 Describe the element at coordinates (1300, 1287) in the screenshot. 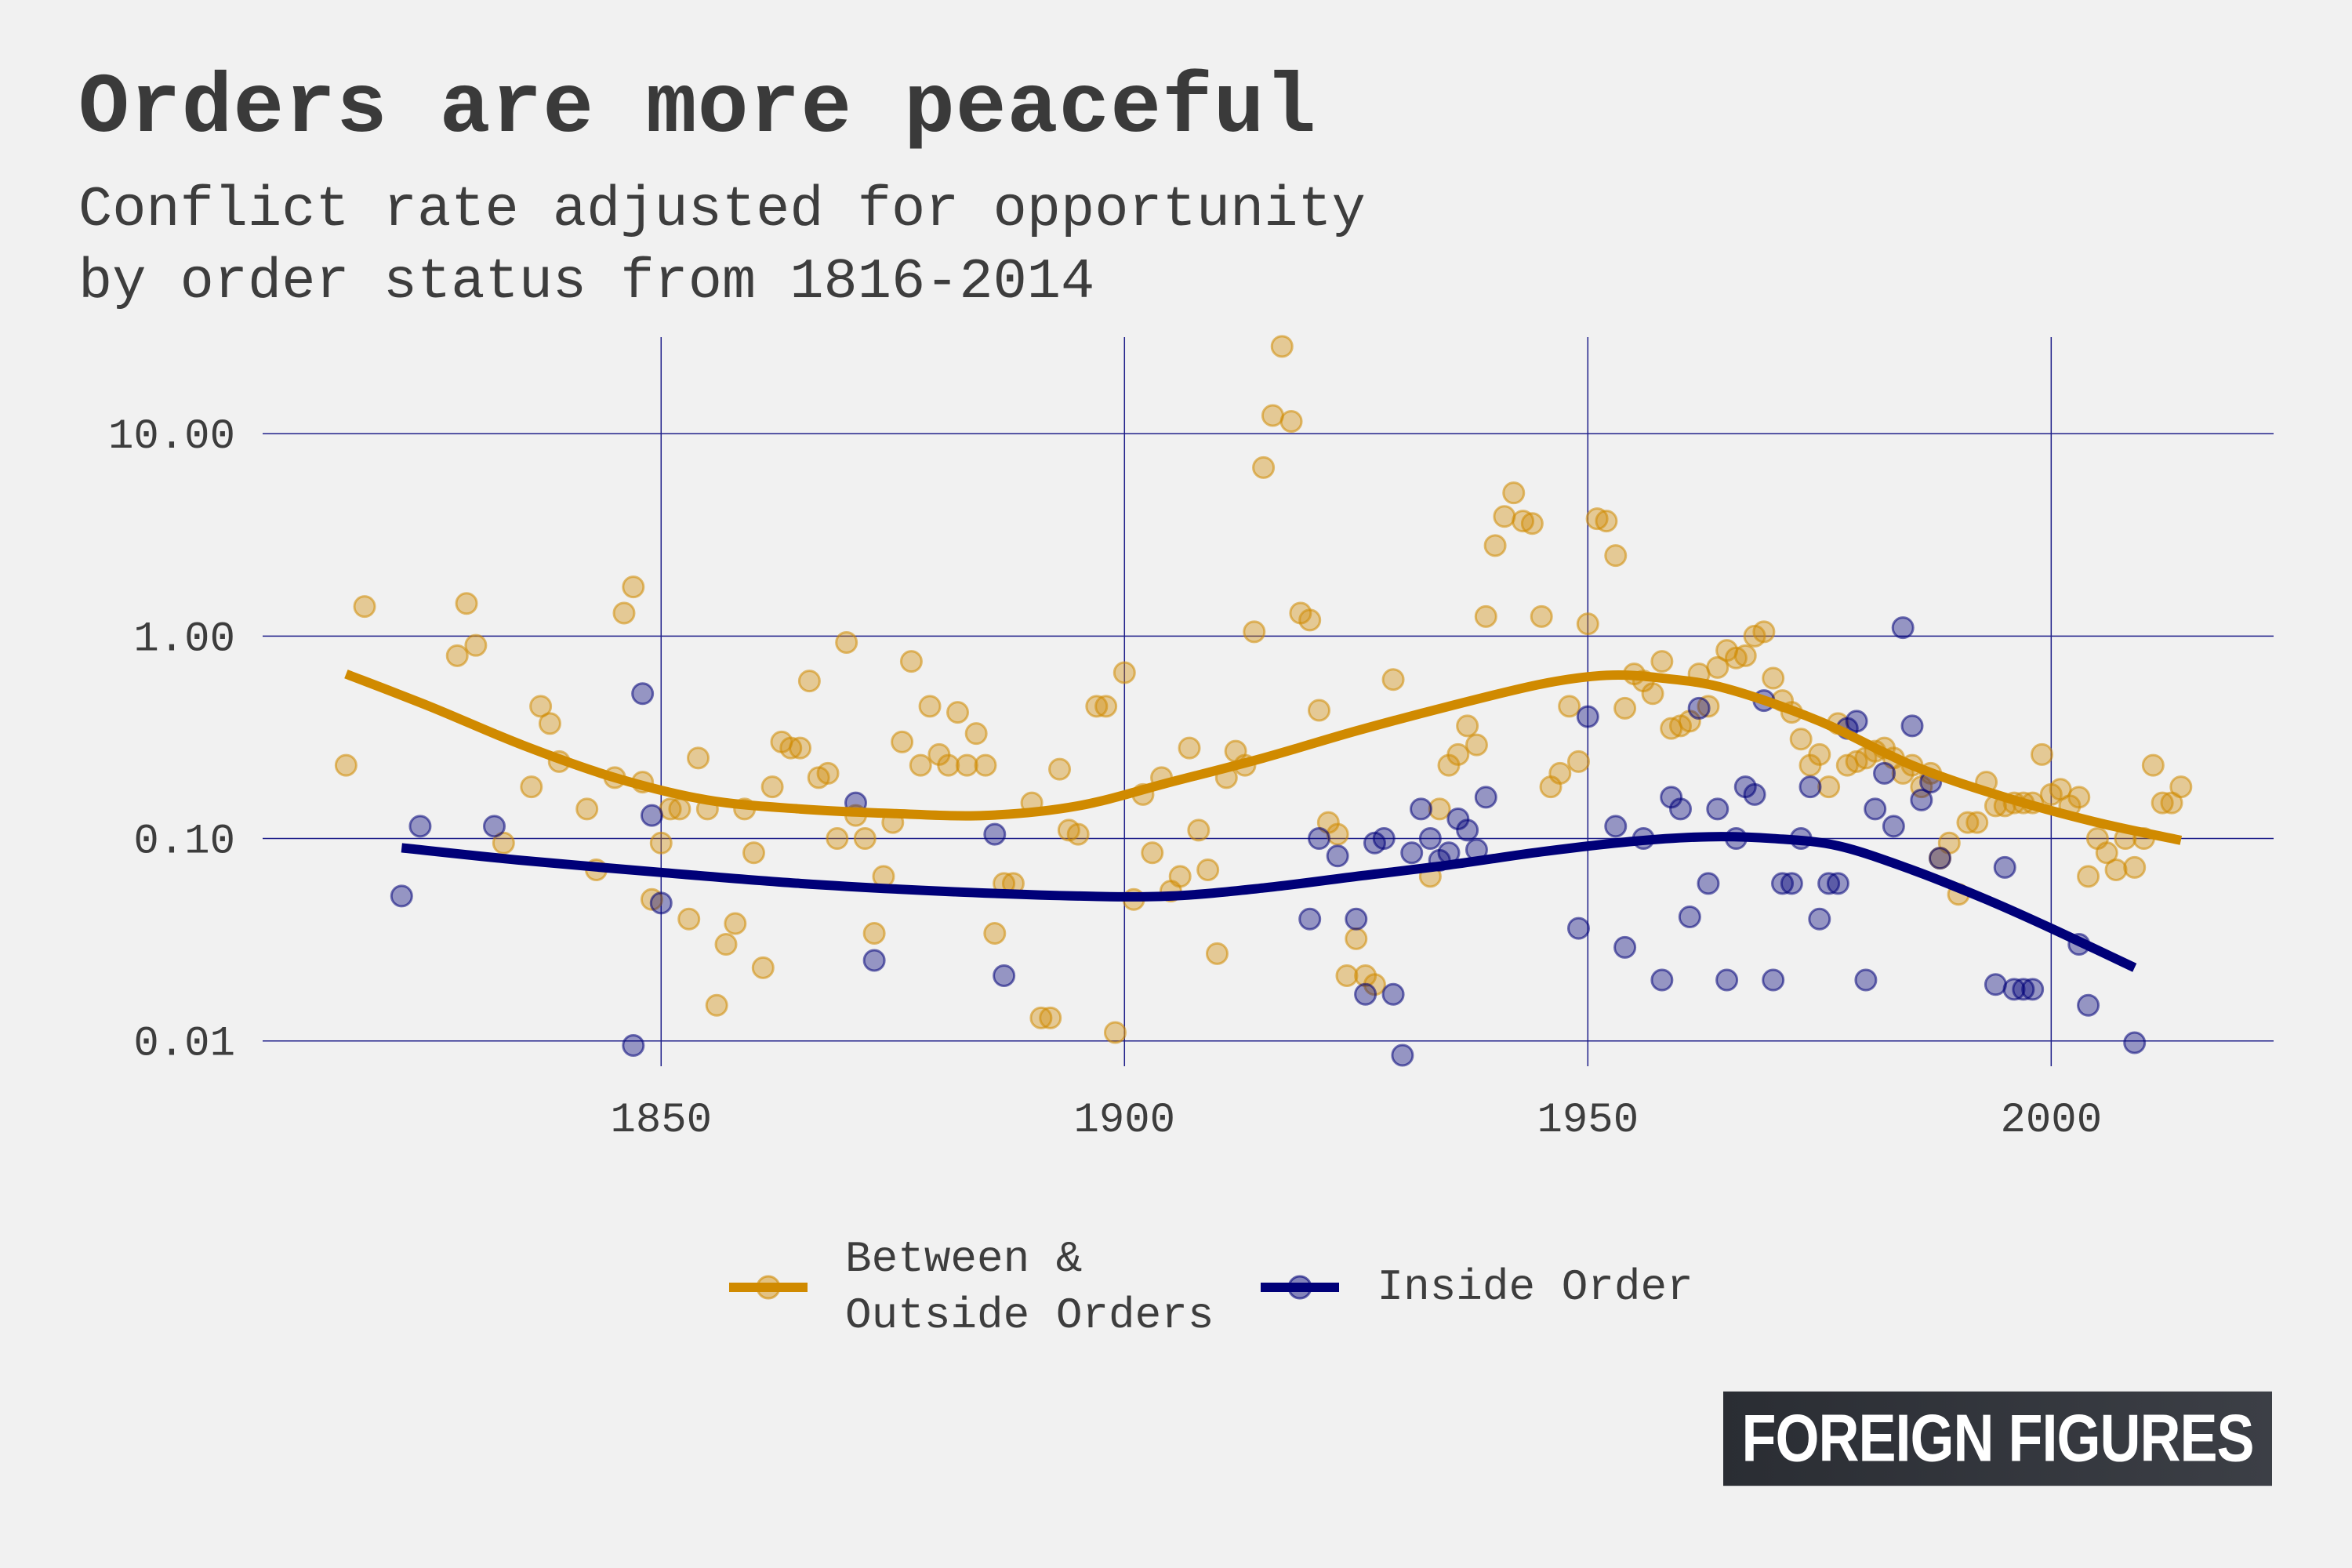

I see `legend-key-inside` at that location.